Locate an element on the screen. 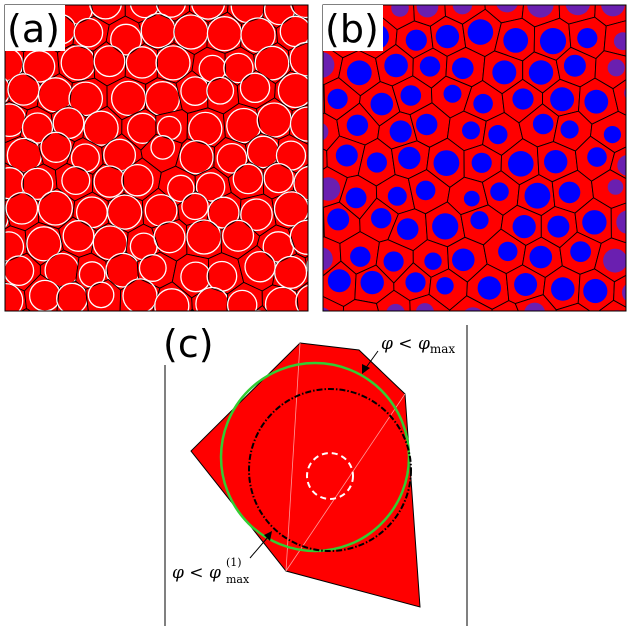  panel-b-label: (b) is located at coordinates (352, 29).